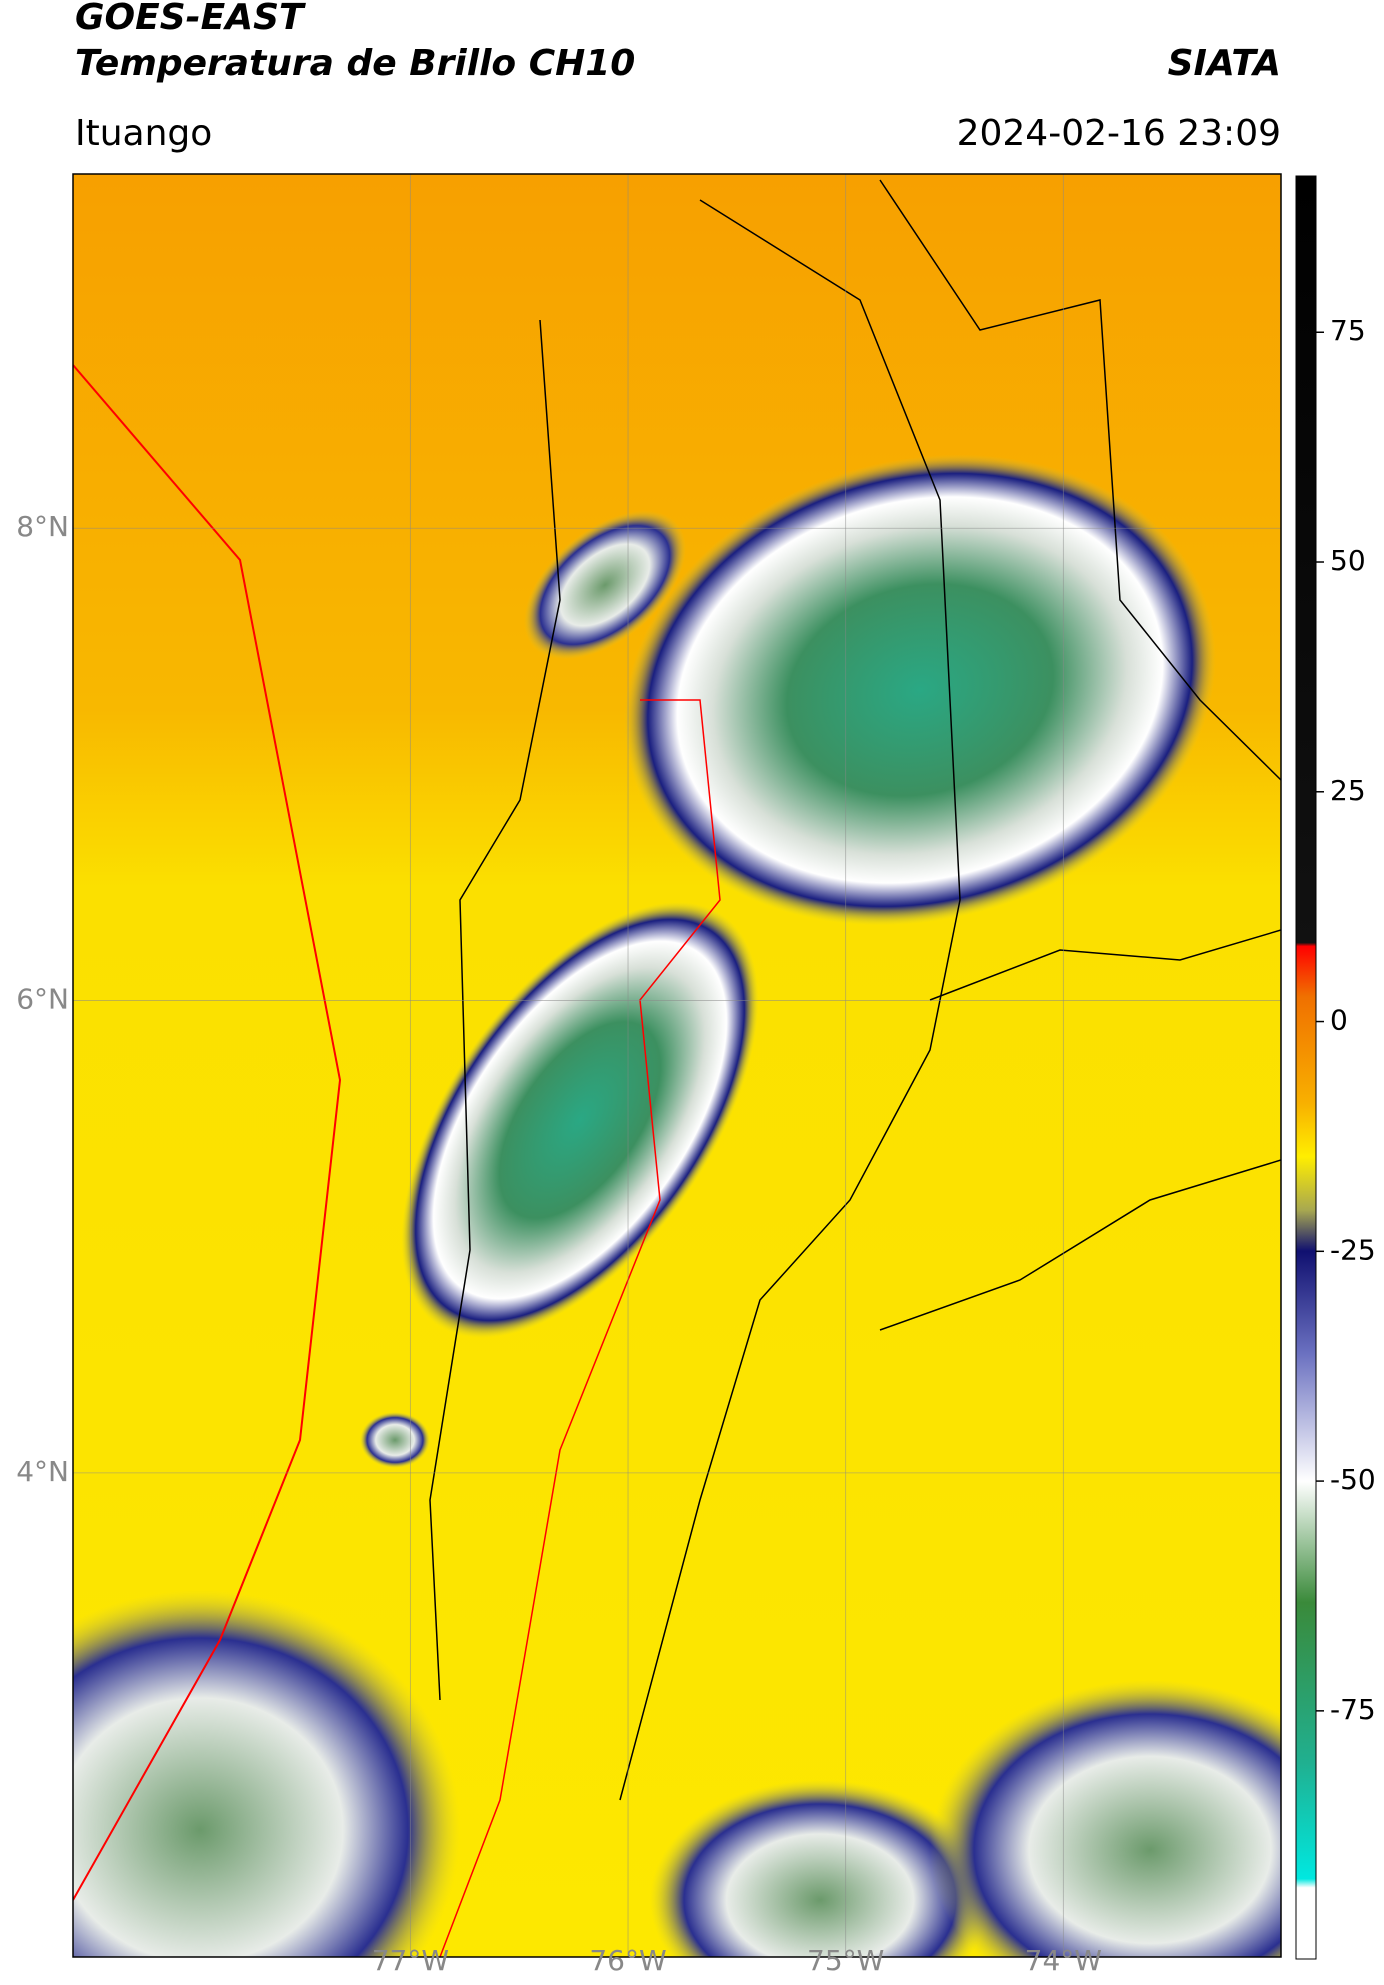 This screenshot has height=1985, width=1384. Describe the element at coordinates (410, 1960) in the screenshot. I see `lon-tick-label: 77°W` at that location.